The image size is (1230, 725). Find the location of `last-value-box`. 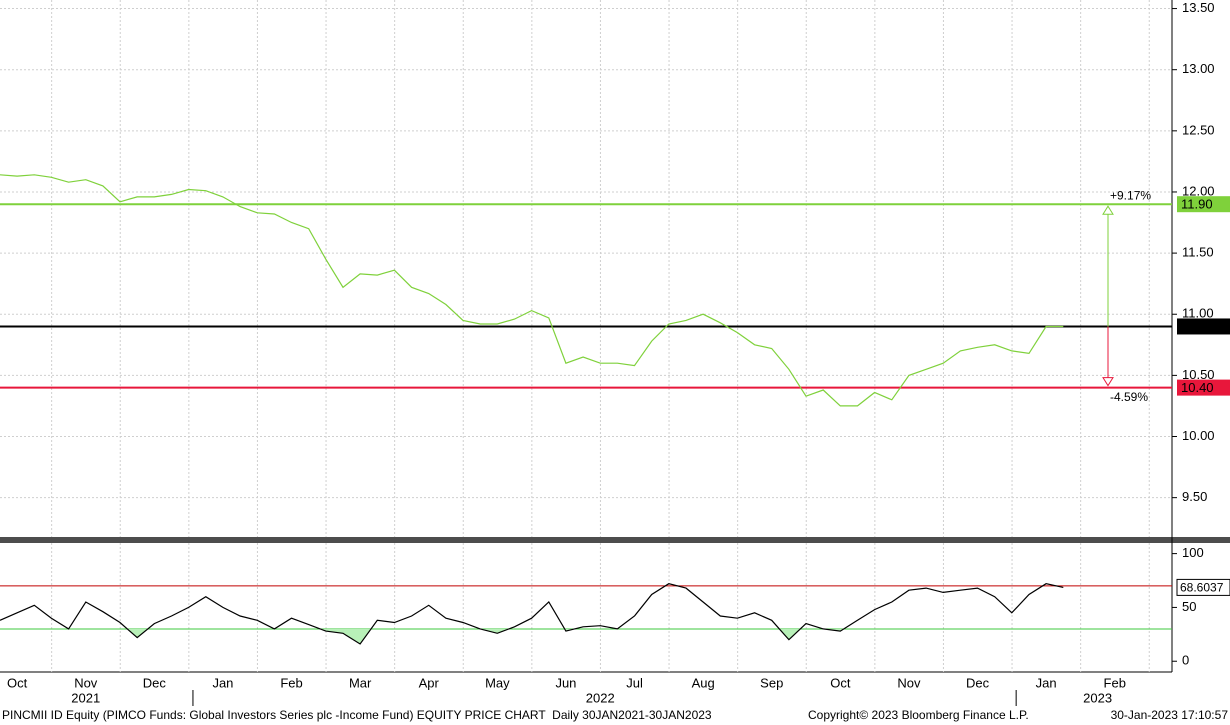

last-value-box is located at coordinates (1203, 587).